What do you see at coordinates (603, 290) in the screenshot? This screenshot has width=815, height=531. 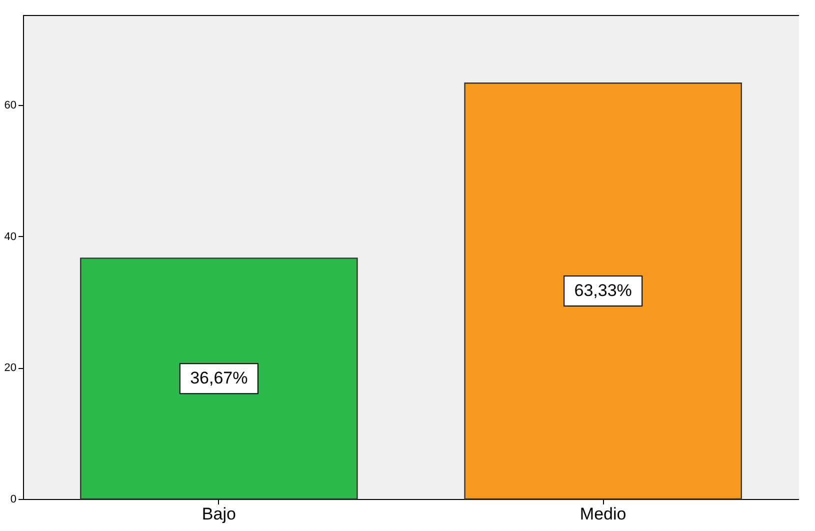 I see `data-label: 63,33%` at bounding box center [603, 290].